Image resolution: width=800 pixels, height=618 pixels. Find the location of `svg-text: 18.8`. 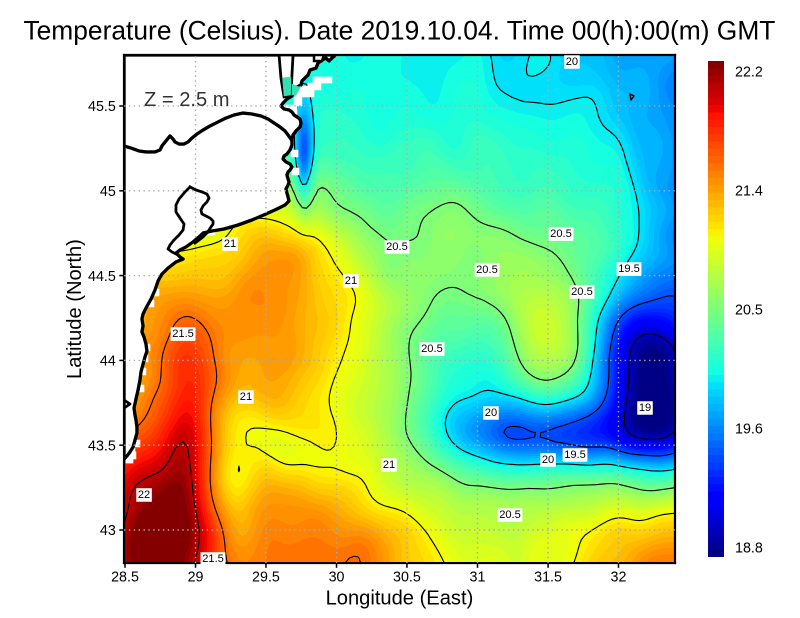

svg-text: 18.8 is located at coordinates (749, 549).